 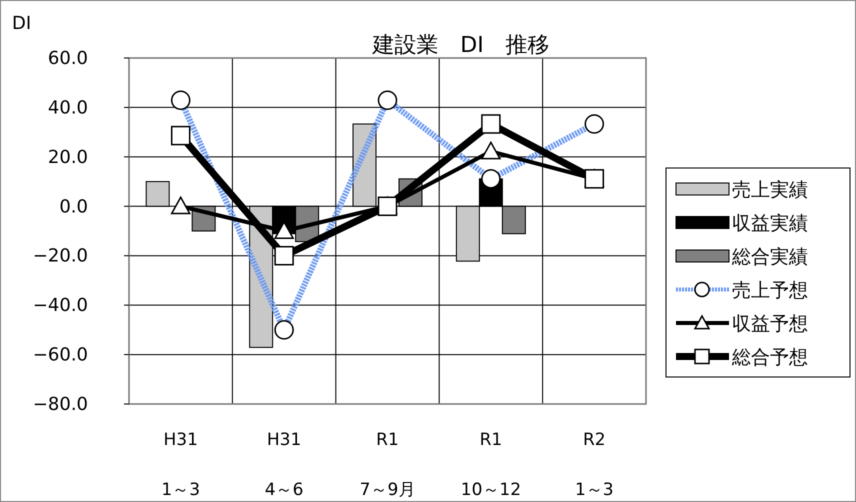 What do you see at coordinates (73, 207) in the screenshot?
I see `ytick: 0.0` at bounding box center [73, 207].